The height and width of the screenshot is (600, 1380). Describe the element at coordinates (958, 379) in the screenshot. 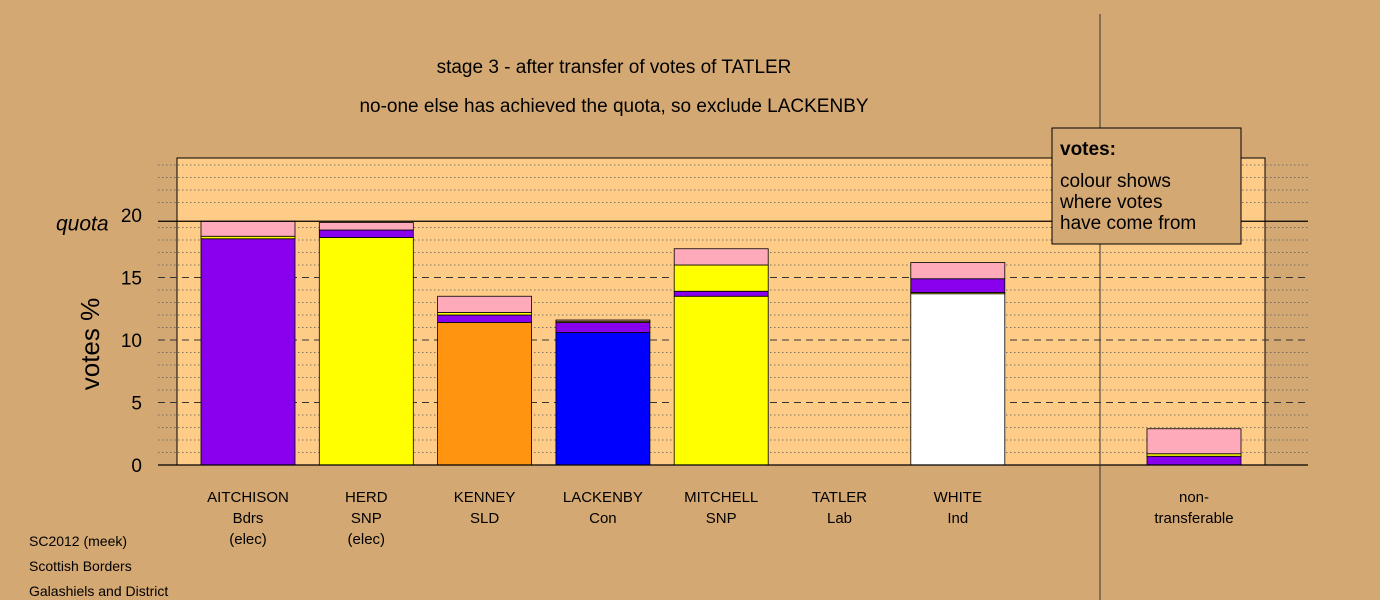

I see `bar-segment-white-ind` at that location.